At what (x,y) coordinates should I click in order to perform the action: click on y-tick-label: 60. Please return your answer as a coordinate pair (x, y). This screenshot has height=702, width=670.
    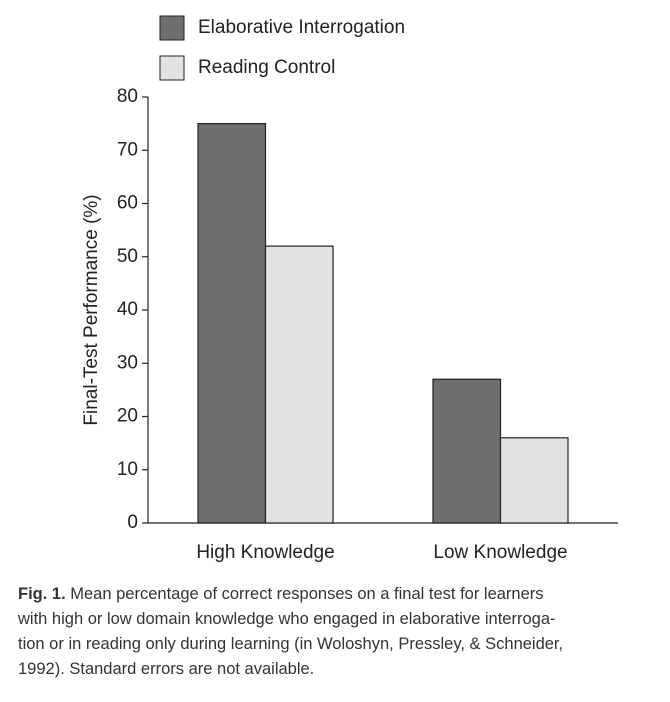
    Looking at the image, I should click on (127, 203).